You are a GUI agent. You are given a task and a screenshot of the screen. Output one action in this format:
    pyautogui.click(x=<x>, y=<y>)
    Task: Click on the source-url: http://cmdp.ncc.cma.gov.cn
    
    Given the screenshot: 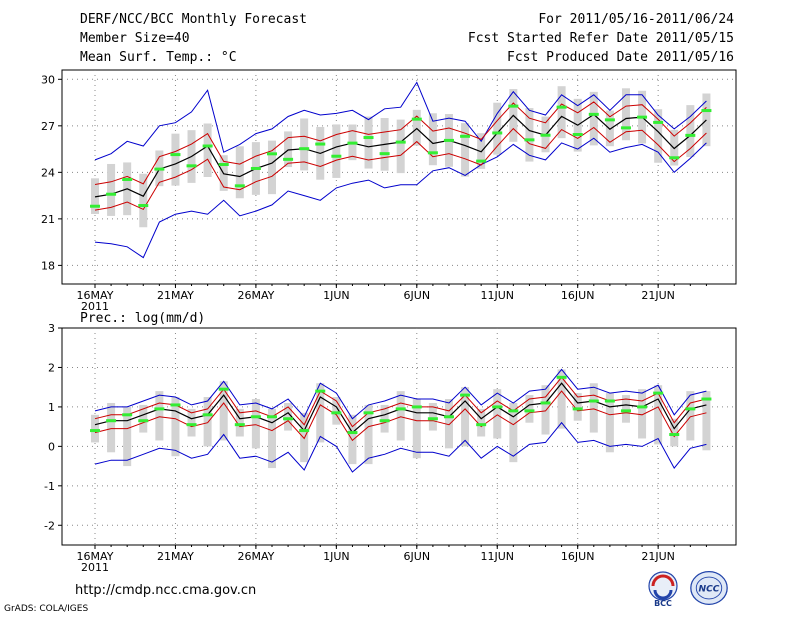 What is the action you would take?
    pyautogui.click(x=166, y=590)
    